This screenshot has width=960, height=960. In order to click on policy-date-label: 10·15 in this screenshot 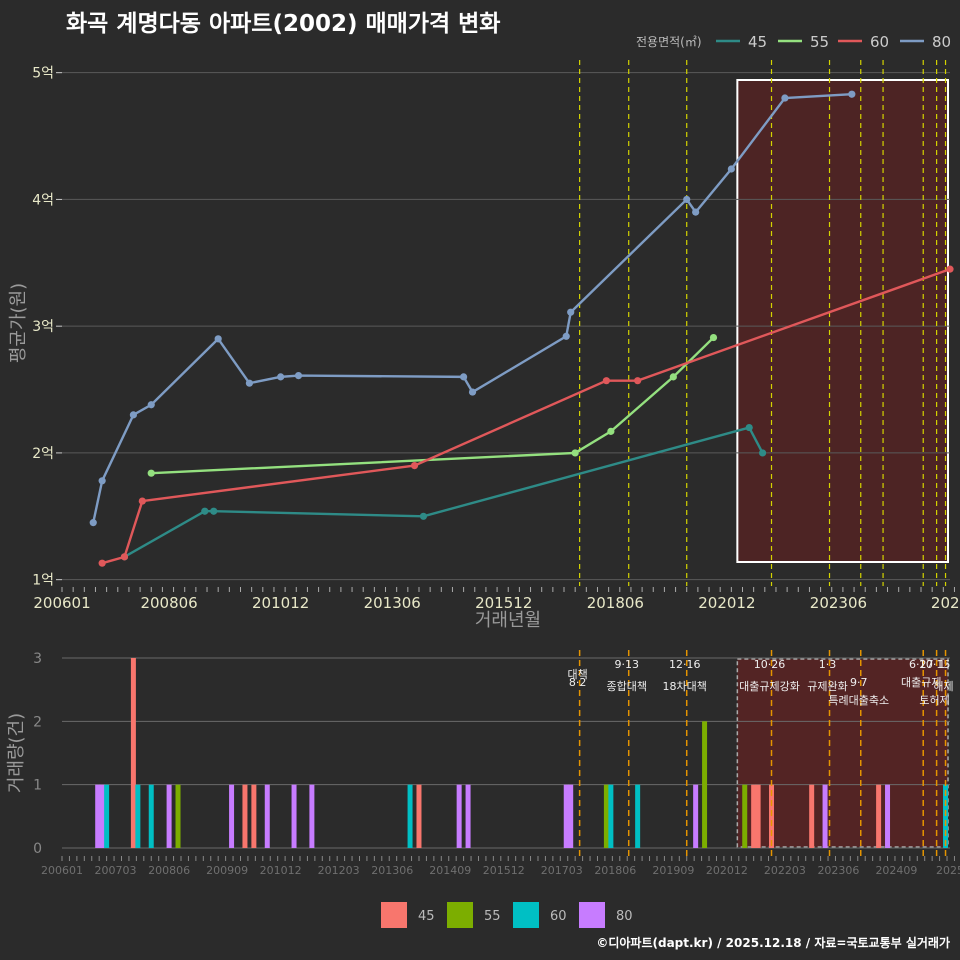, I will do `click(935, 664)`.